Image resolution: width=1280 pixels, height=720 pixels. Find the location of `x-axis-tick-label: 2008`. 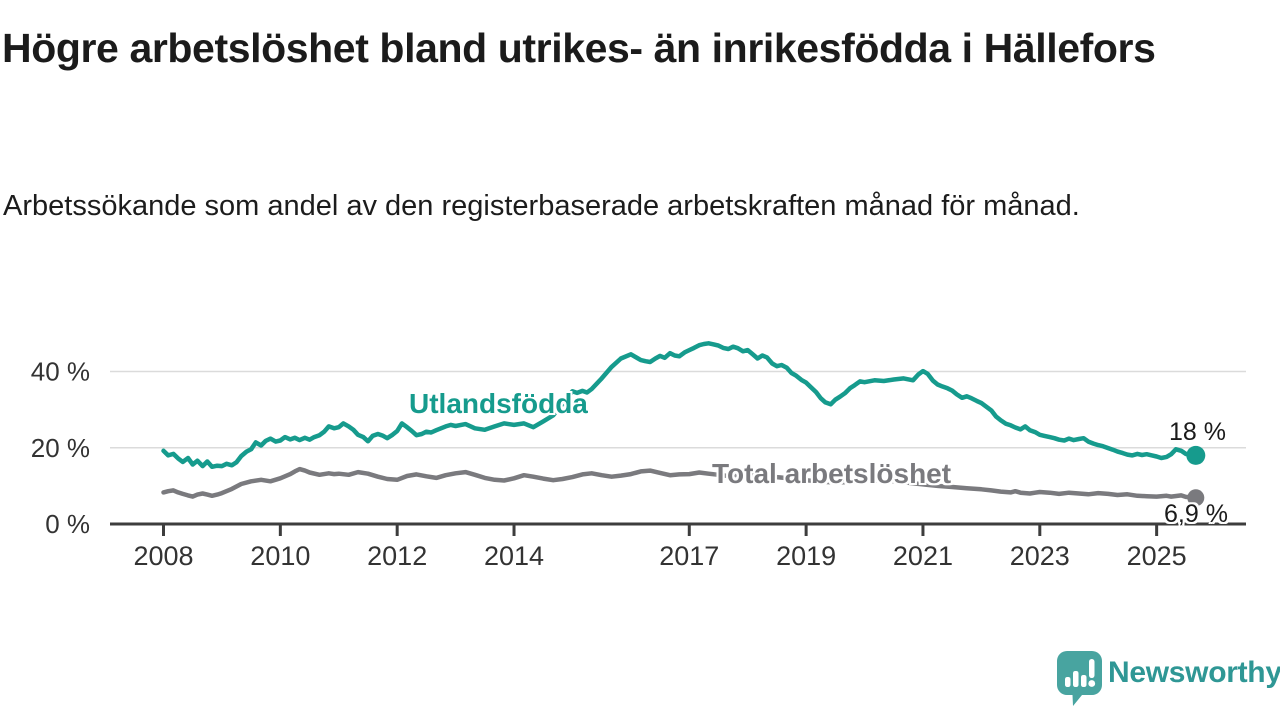

x-axis-tick-label: 2008 is located at coordinates (163, 556).